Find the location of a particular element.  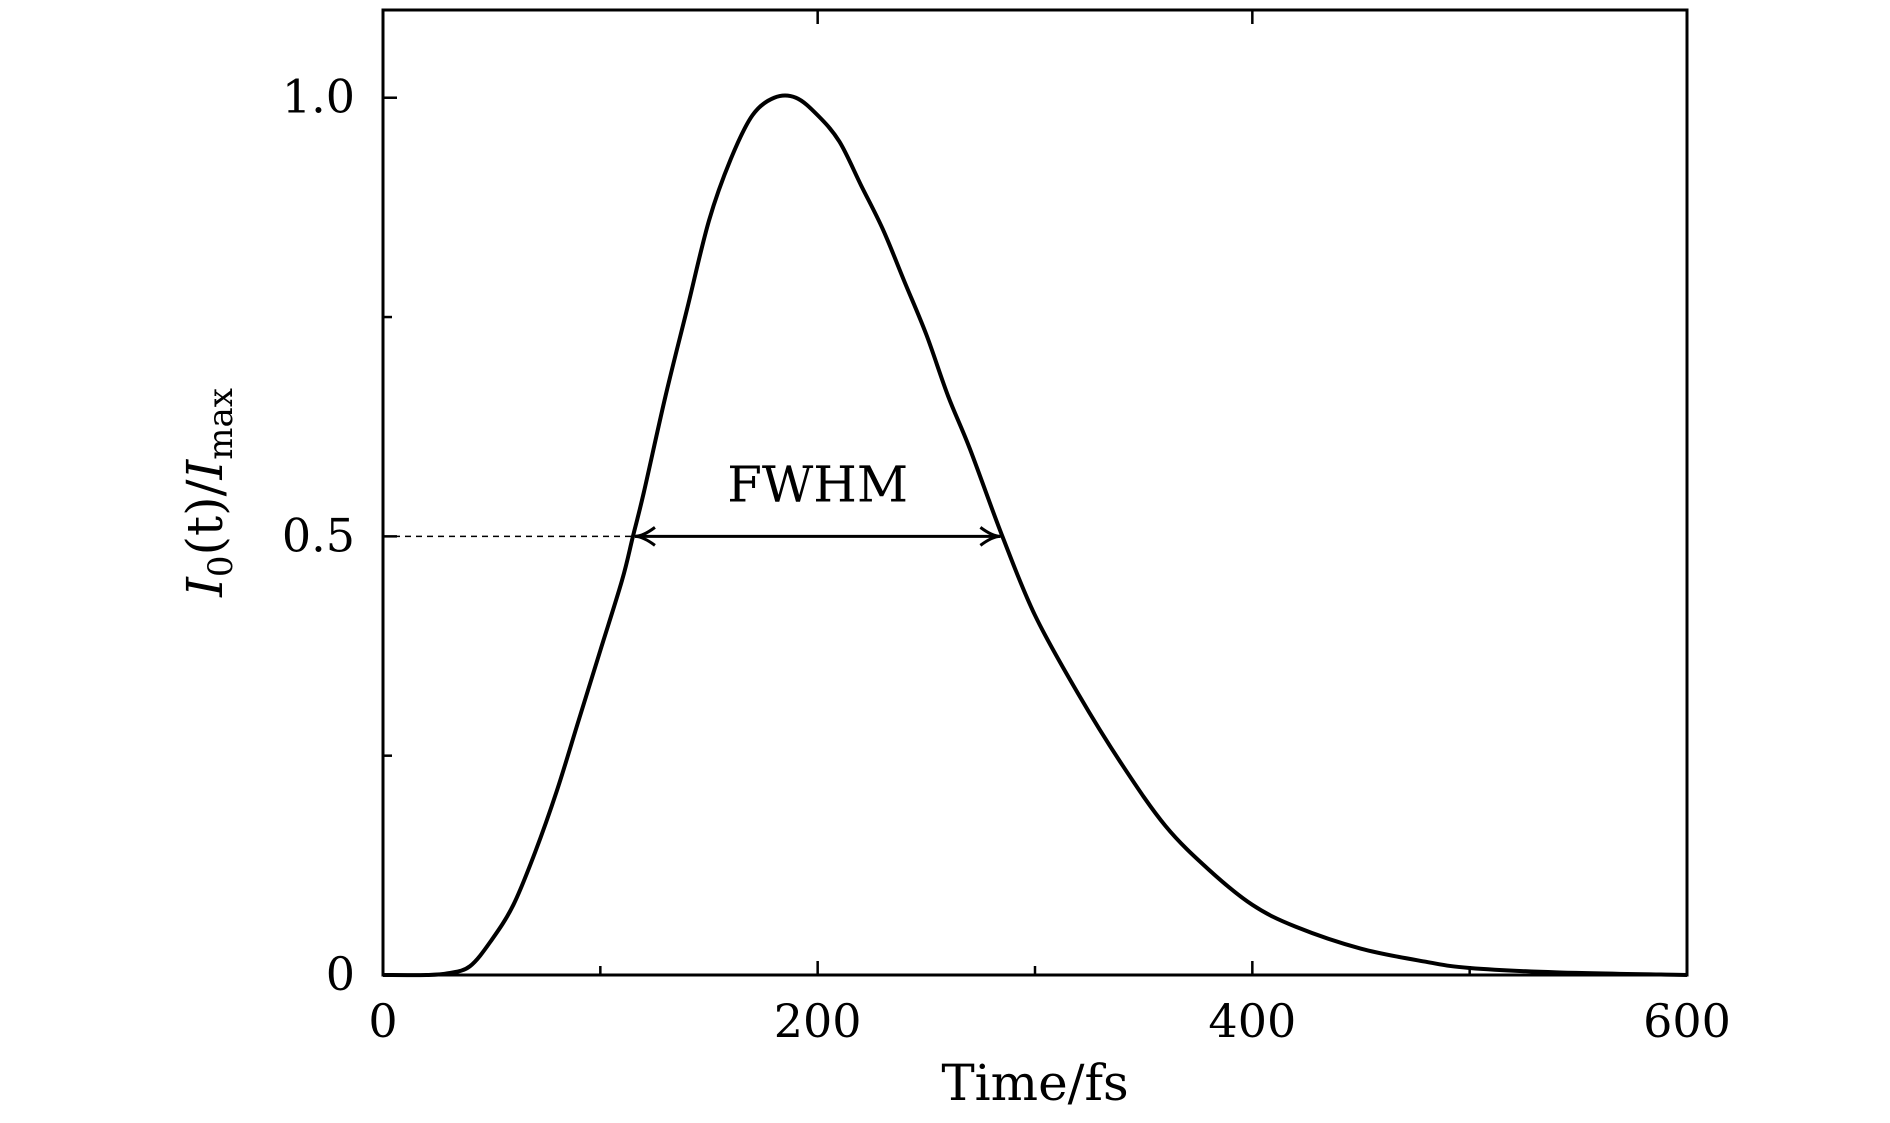

y-axis-label-args: (t)/ is located at coordinates (205, 517).